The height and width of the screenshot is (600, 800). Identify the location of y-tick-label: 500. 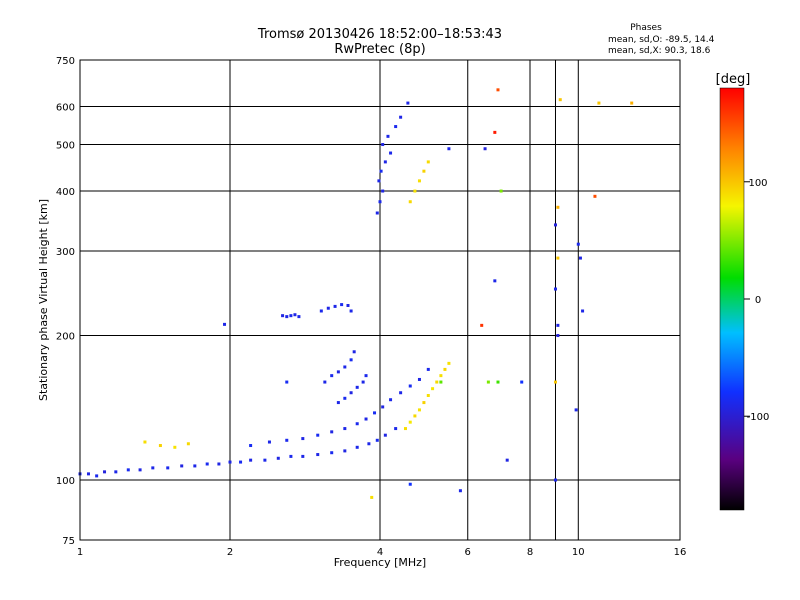
(65, 146).